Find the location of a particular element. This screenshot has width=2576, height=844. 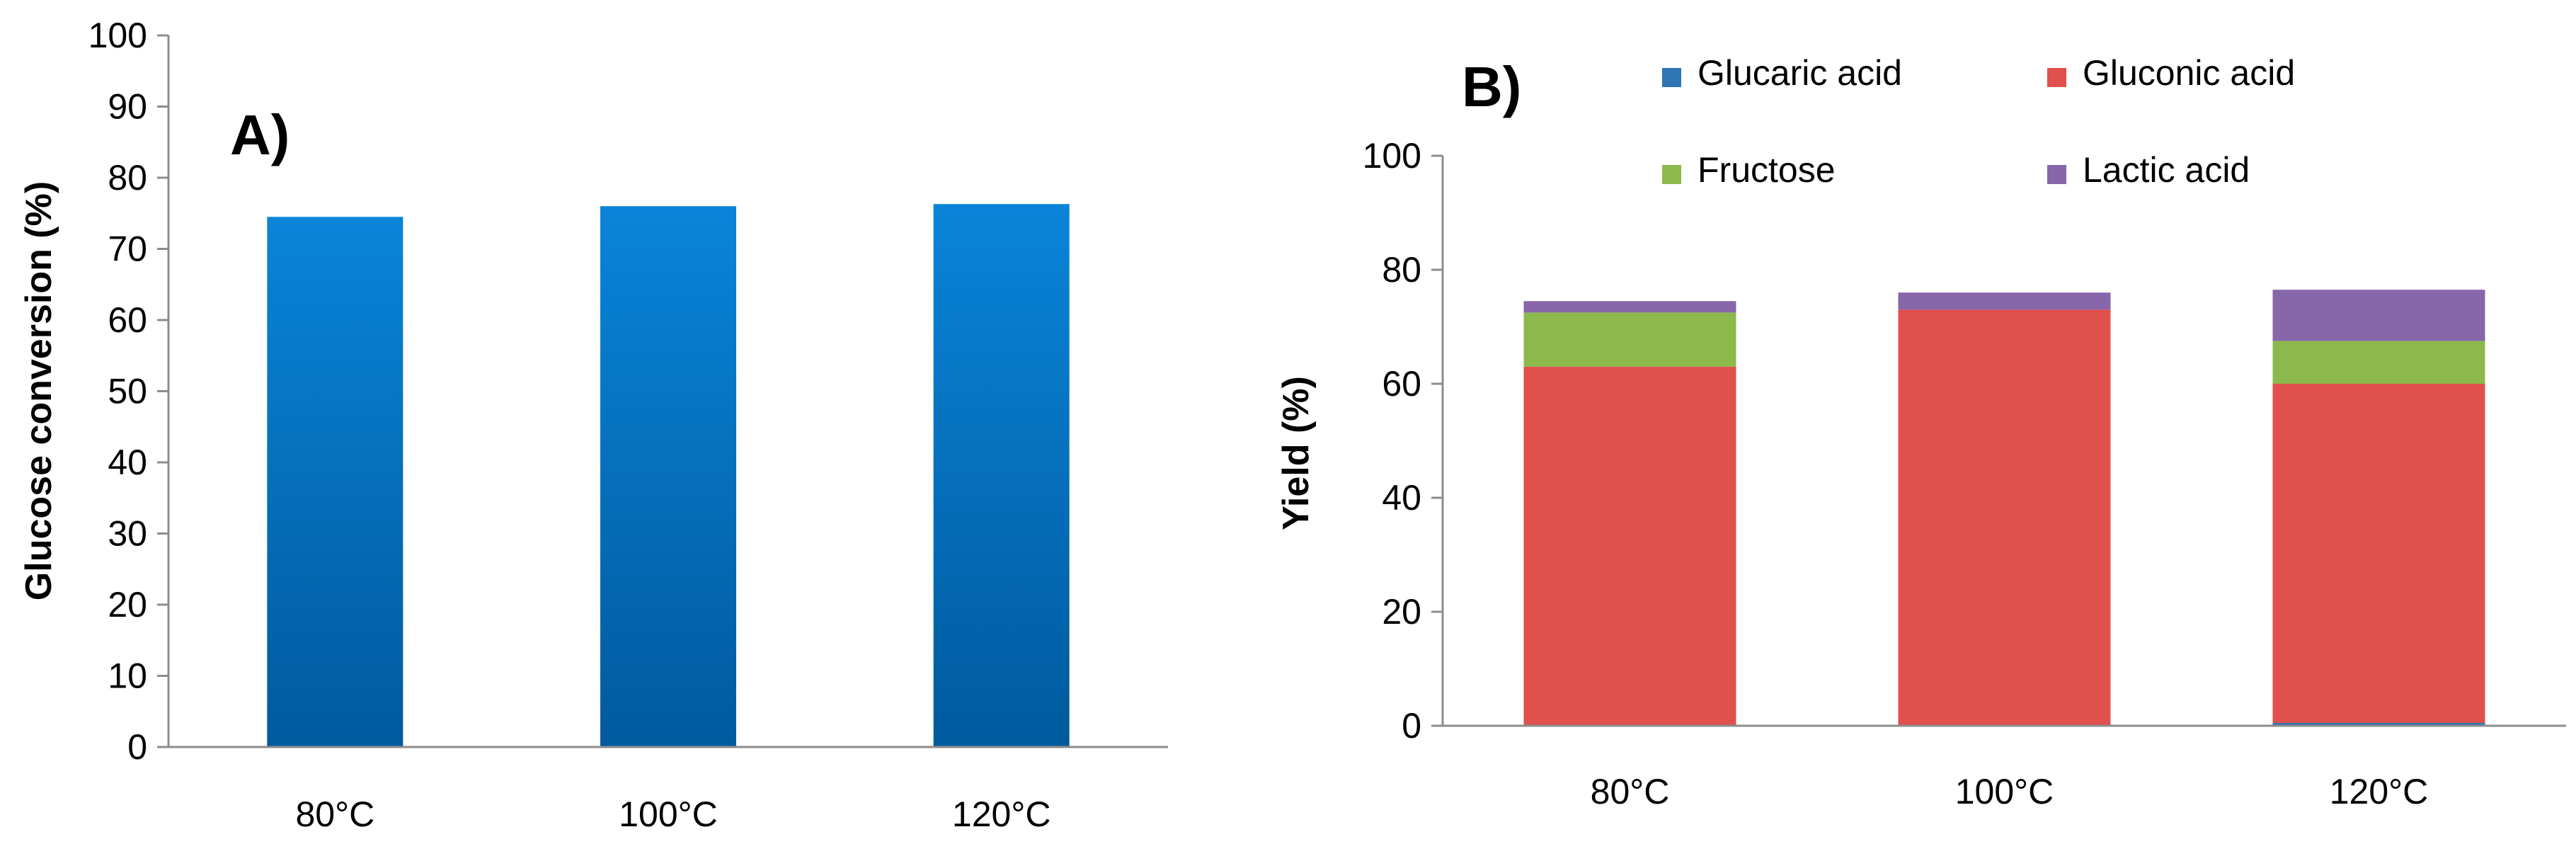

chart-a-y-ticks: 0 10 20 30 40 50 60 70 80 90 100 is located at coordinates (128, 392).